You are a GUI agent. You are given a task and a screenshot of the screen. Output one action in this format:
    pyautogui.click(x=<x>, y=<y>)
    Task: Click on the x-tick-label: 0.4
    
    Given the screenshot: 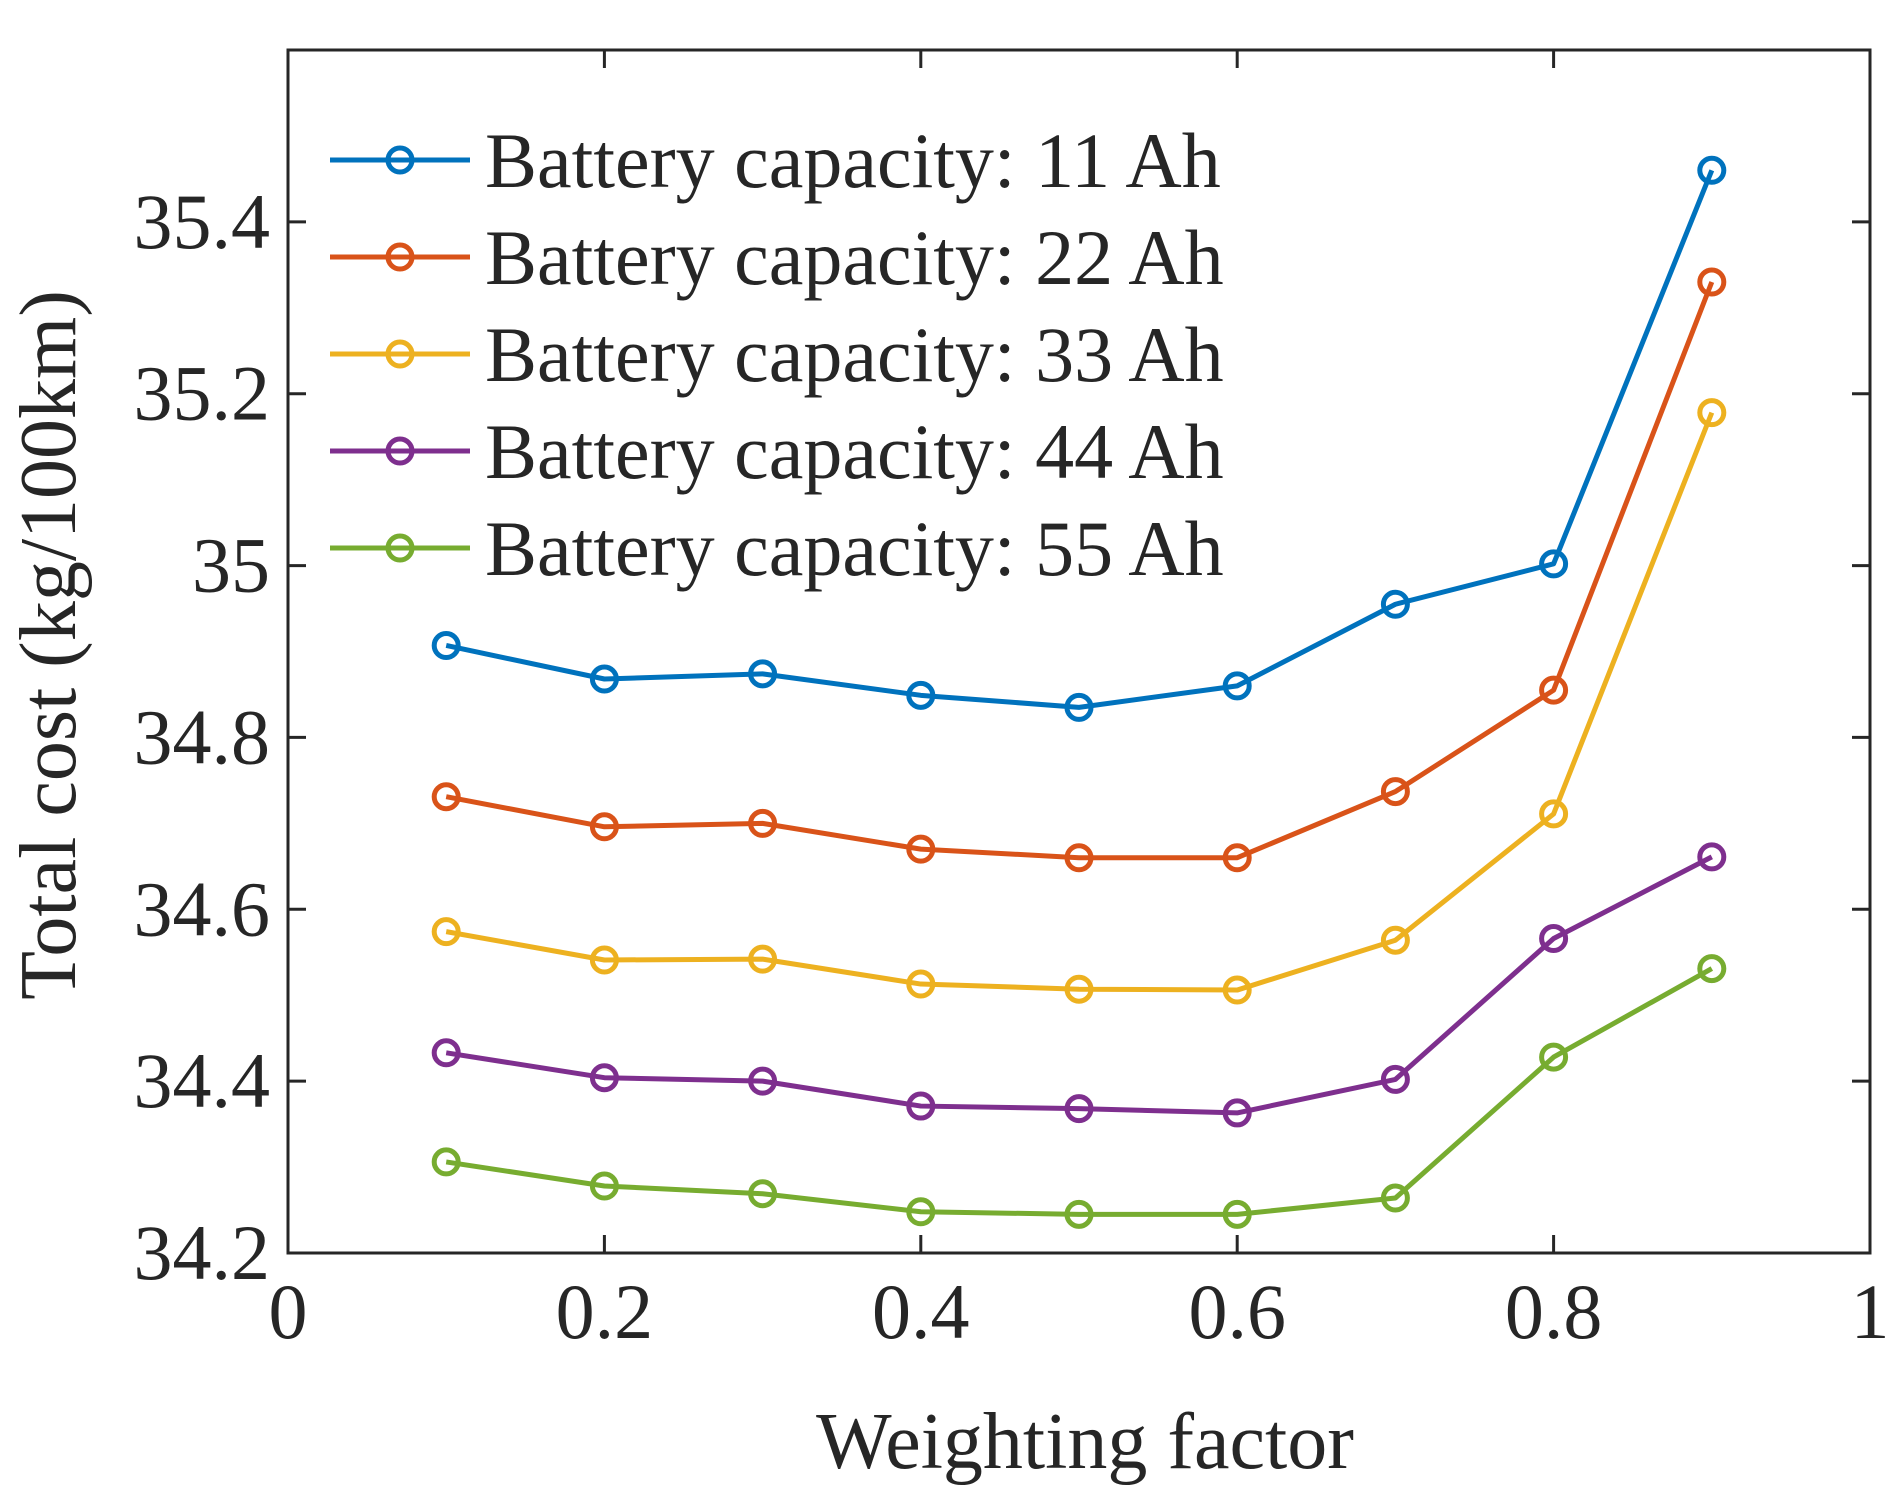 What is the action you would take?
    pyautogui.click(x=921, y=1311)
    